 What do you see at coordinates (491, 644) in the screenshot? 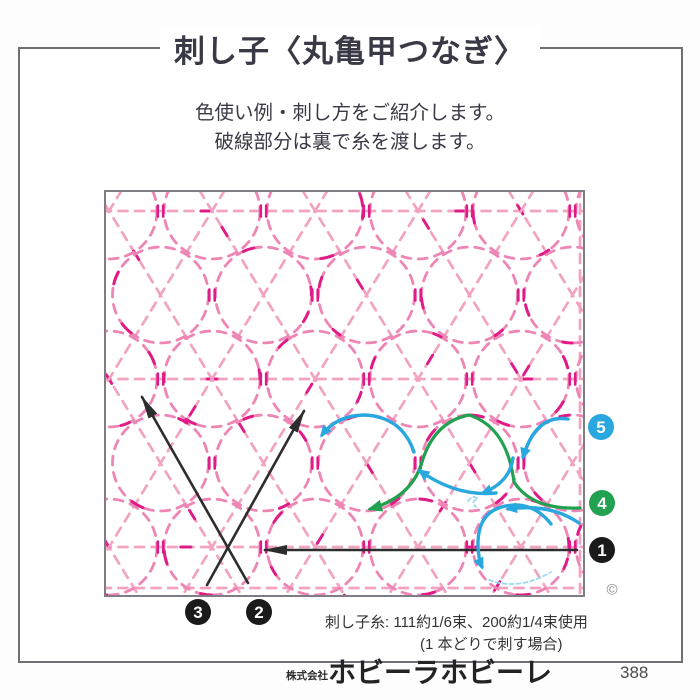
I see `thread-usage-caption-note: (1 本どりで刺す場合)` at bounding box center [491, 644].